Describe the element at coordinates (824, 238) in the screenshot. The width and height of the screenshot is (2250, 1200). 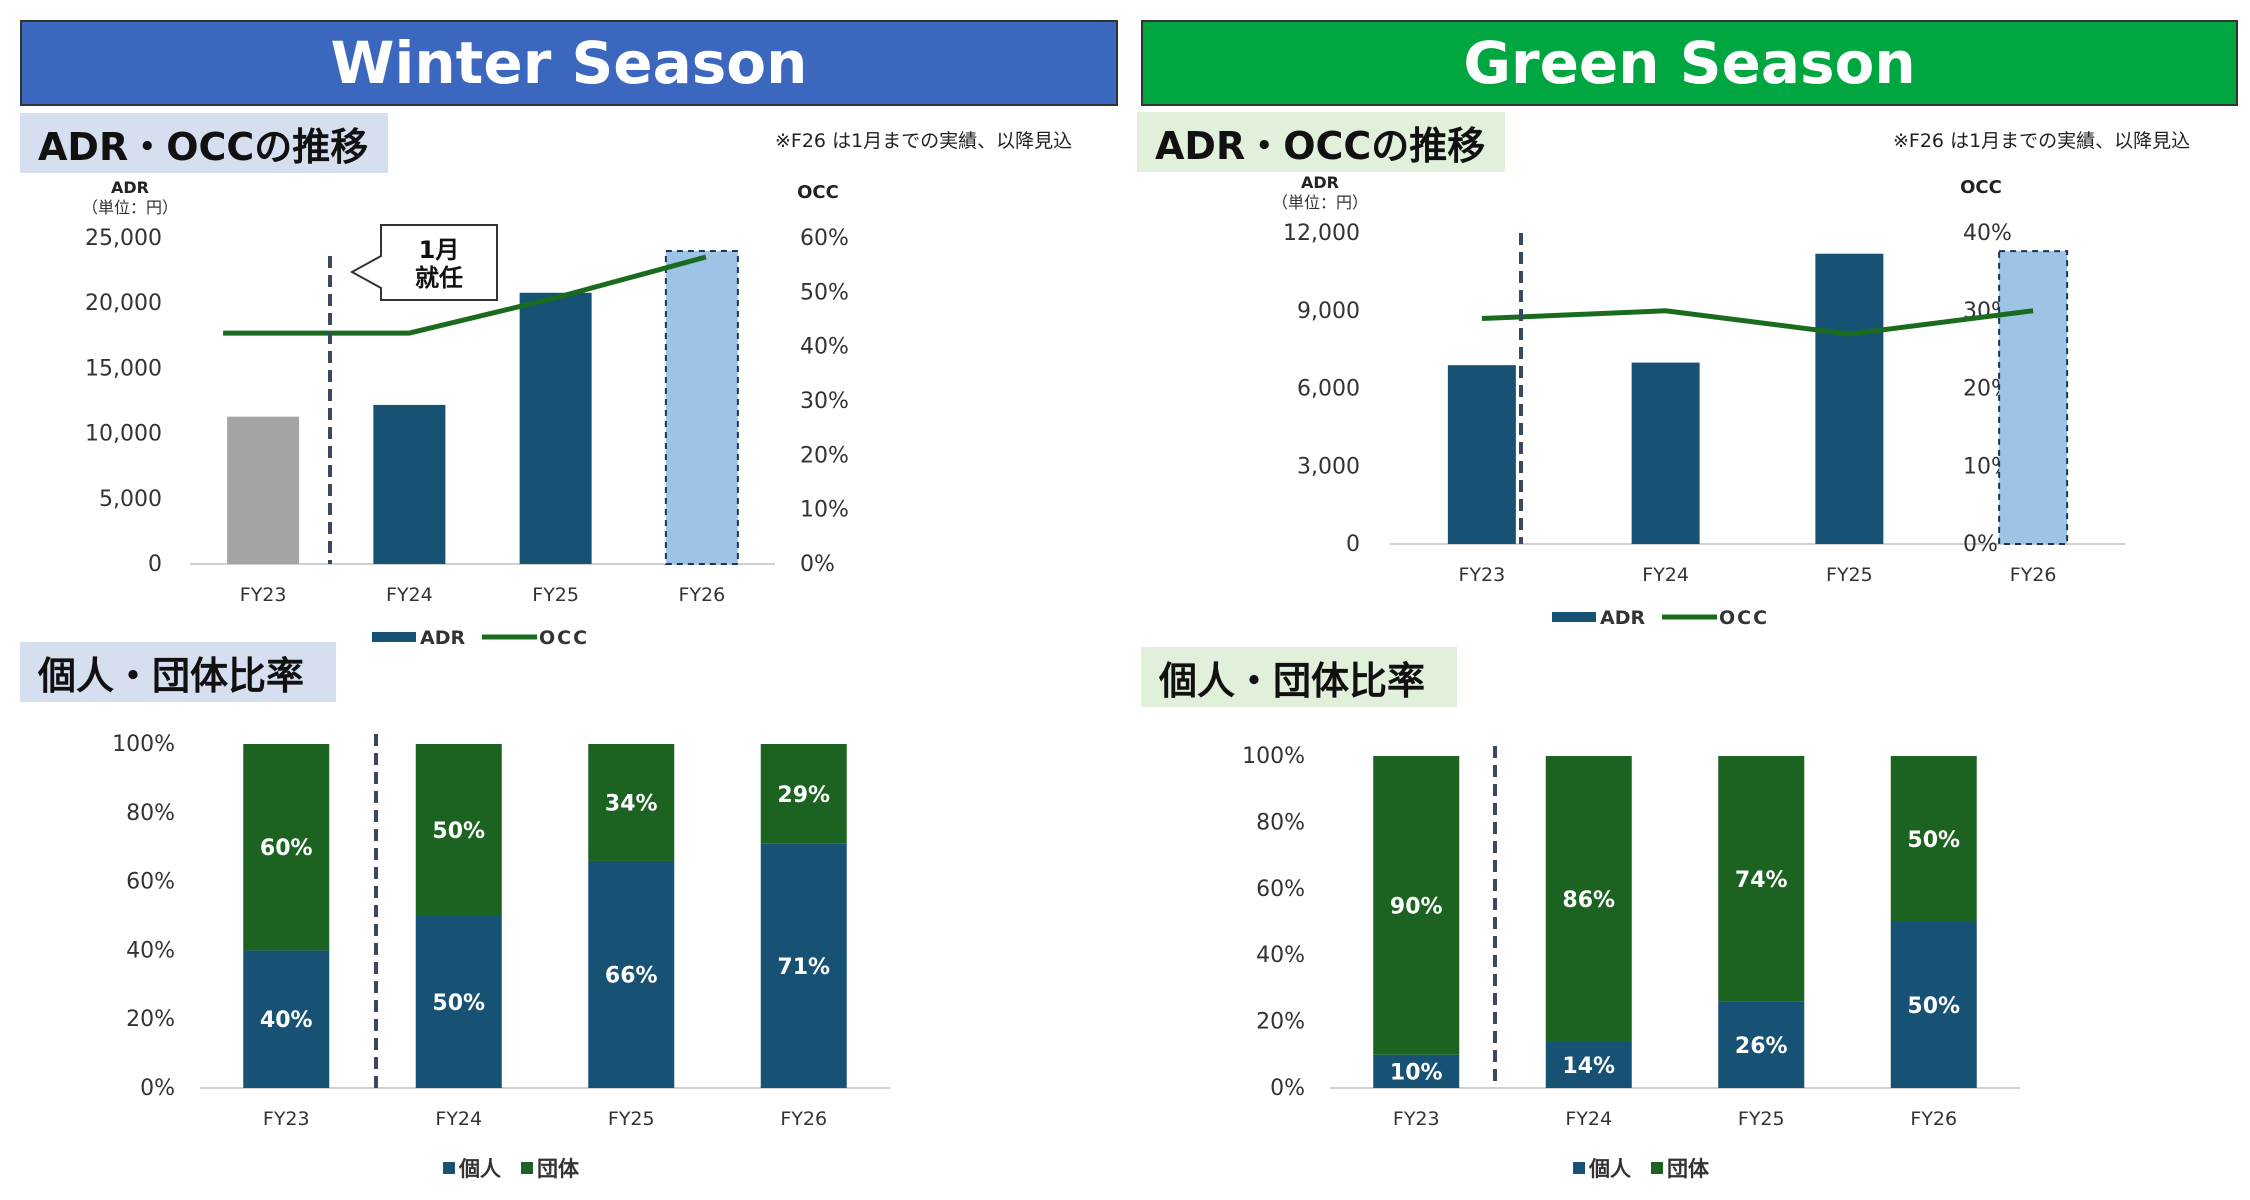
I see `y-right-tick-label: 60%` at that location.